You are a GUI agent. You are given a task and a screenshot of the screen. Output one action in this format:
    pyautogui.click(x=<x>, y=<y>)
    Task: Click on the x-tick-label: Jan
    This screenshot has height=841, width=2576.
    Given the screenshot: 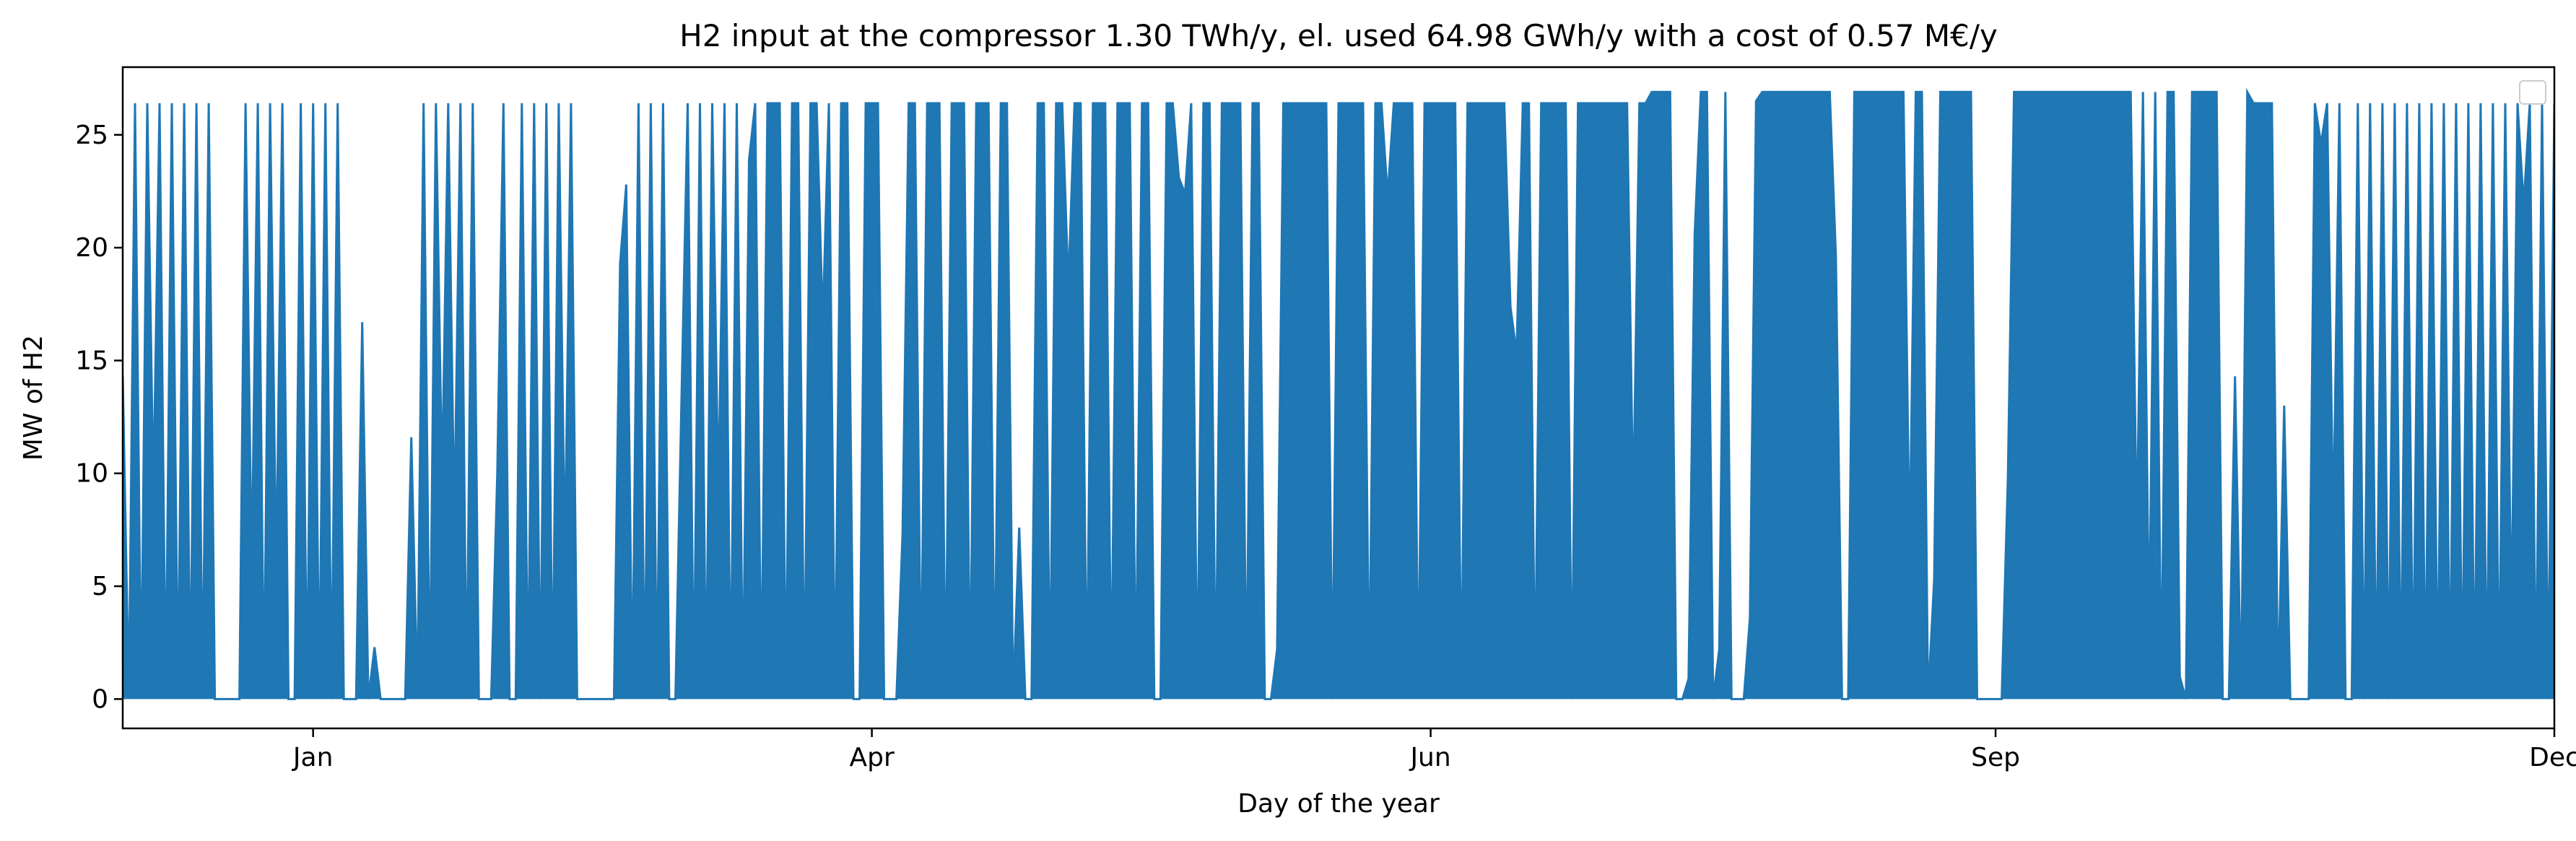 What is the action you would take?
    pyautogui.click(x=313, y=757)
    